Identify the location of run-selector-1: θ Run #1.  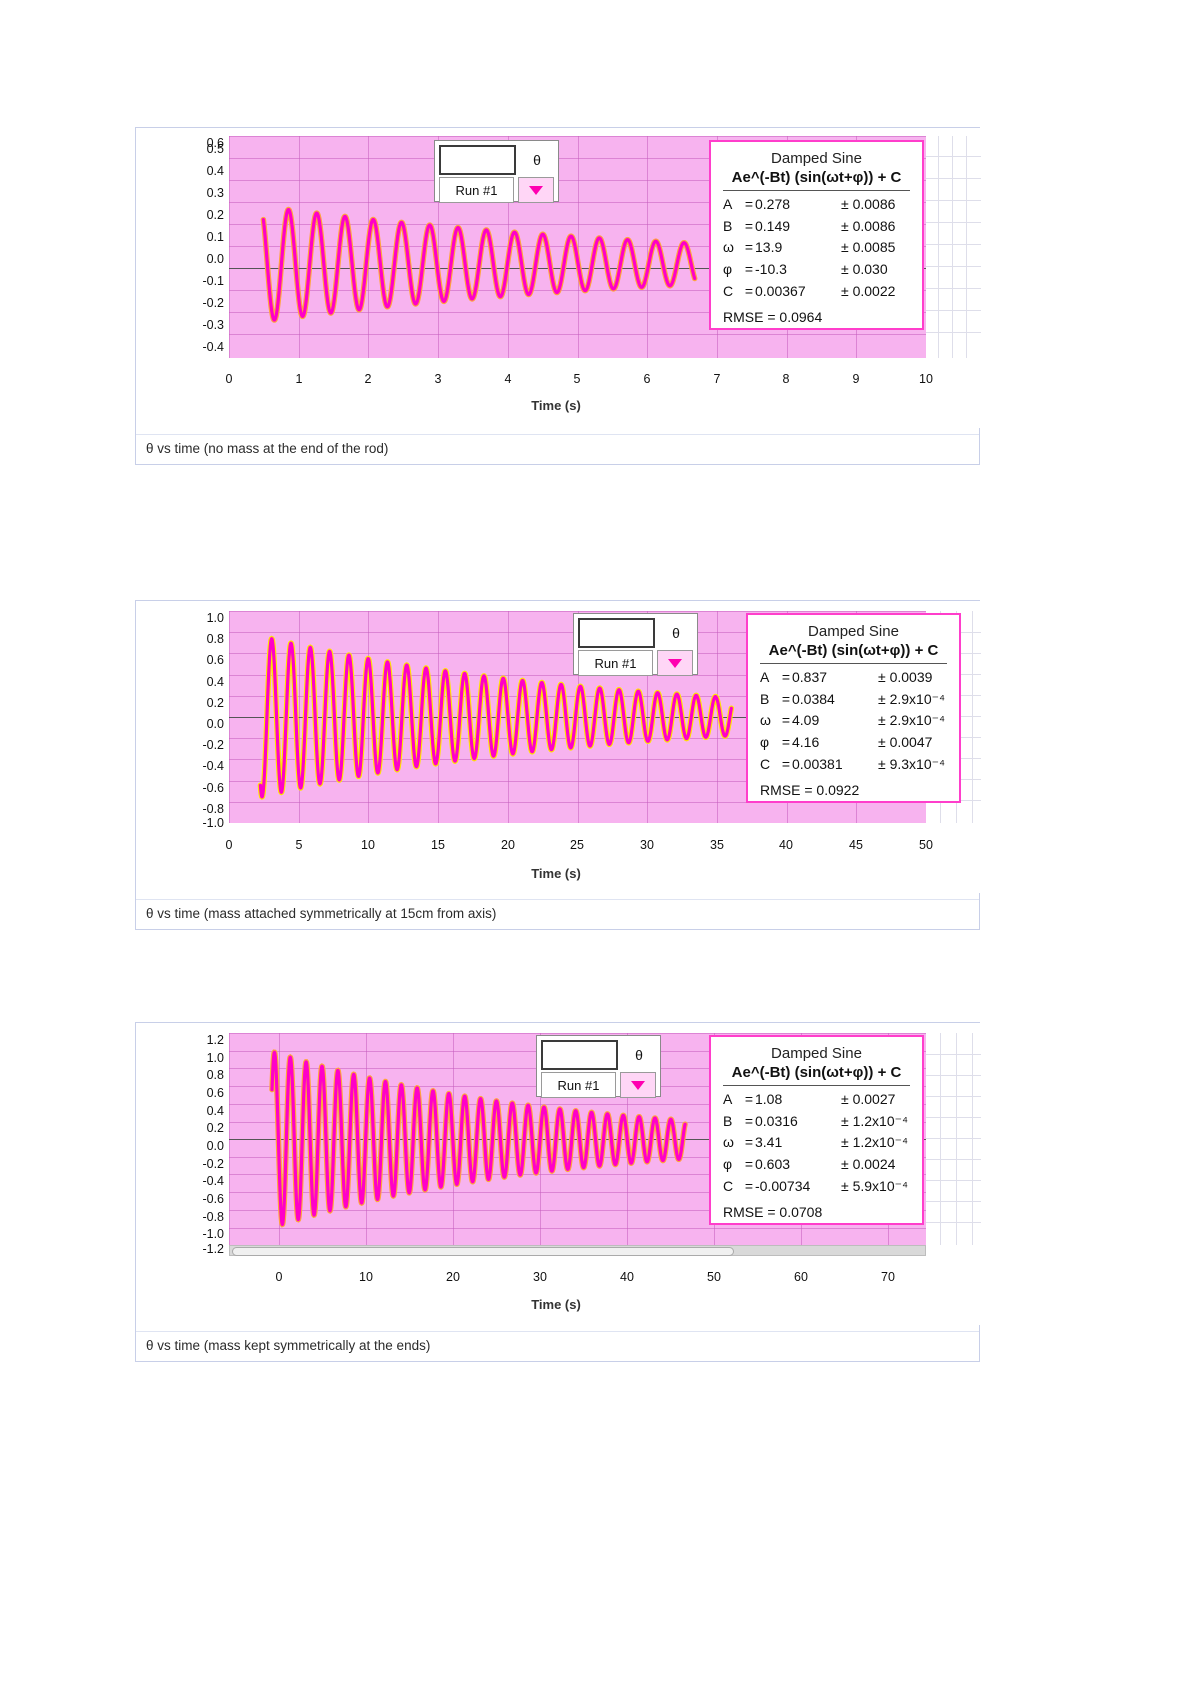
(496, 171).